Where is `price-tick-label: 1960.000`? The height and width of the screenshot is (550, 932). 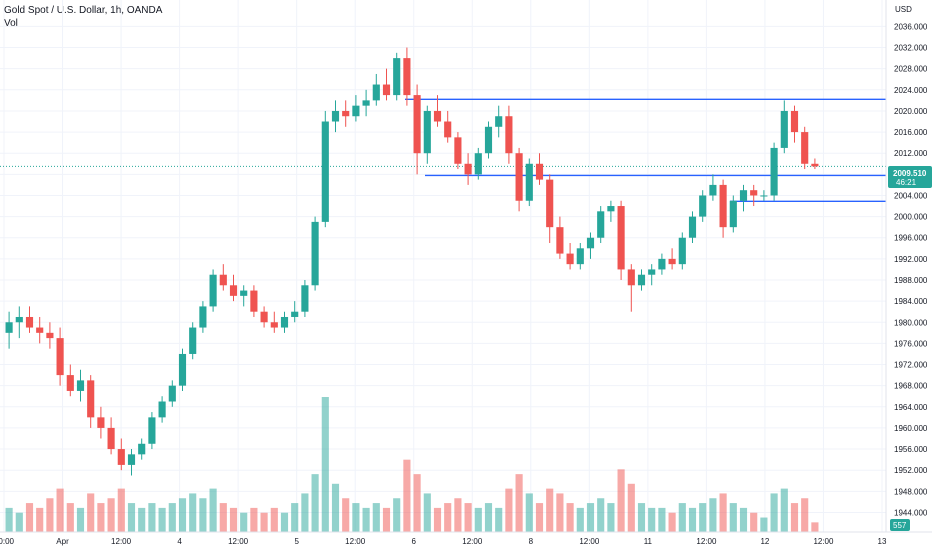 price-tick-label: 1960.000 is located at coordinates (911, 428).